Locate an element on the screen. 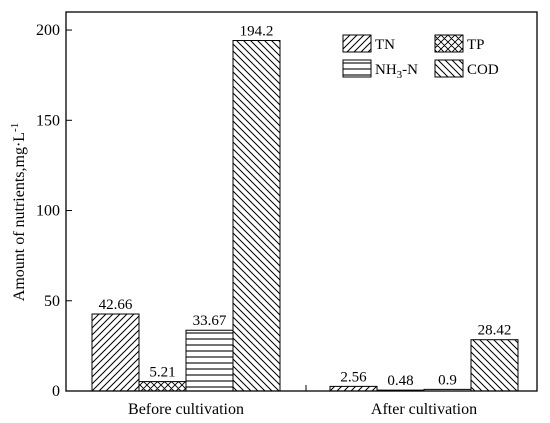 The image size is (550, 423). legend-swatch-tn is located at coordinates (357, 43).